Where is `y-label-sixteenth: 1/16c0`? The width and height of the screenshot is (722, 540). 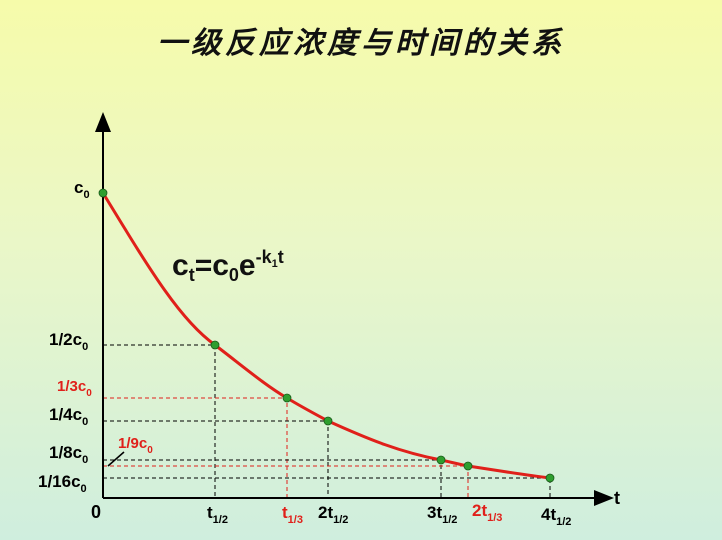
y-label-sixteenth: 1/16c0 is located at coordinates (62, 483).